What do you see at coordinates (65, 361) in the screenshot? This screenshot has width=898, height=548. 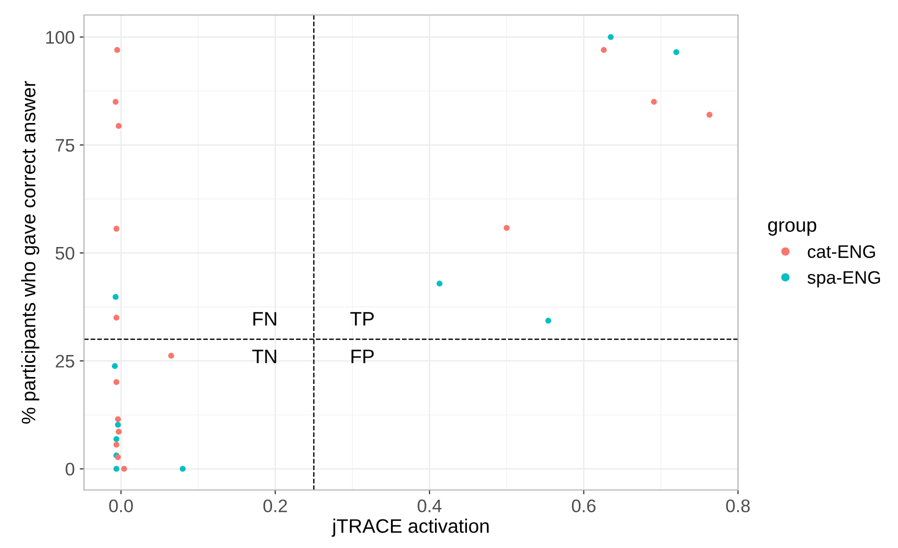 I see `y-tick-label: 25` at bounding box center [65, 361].